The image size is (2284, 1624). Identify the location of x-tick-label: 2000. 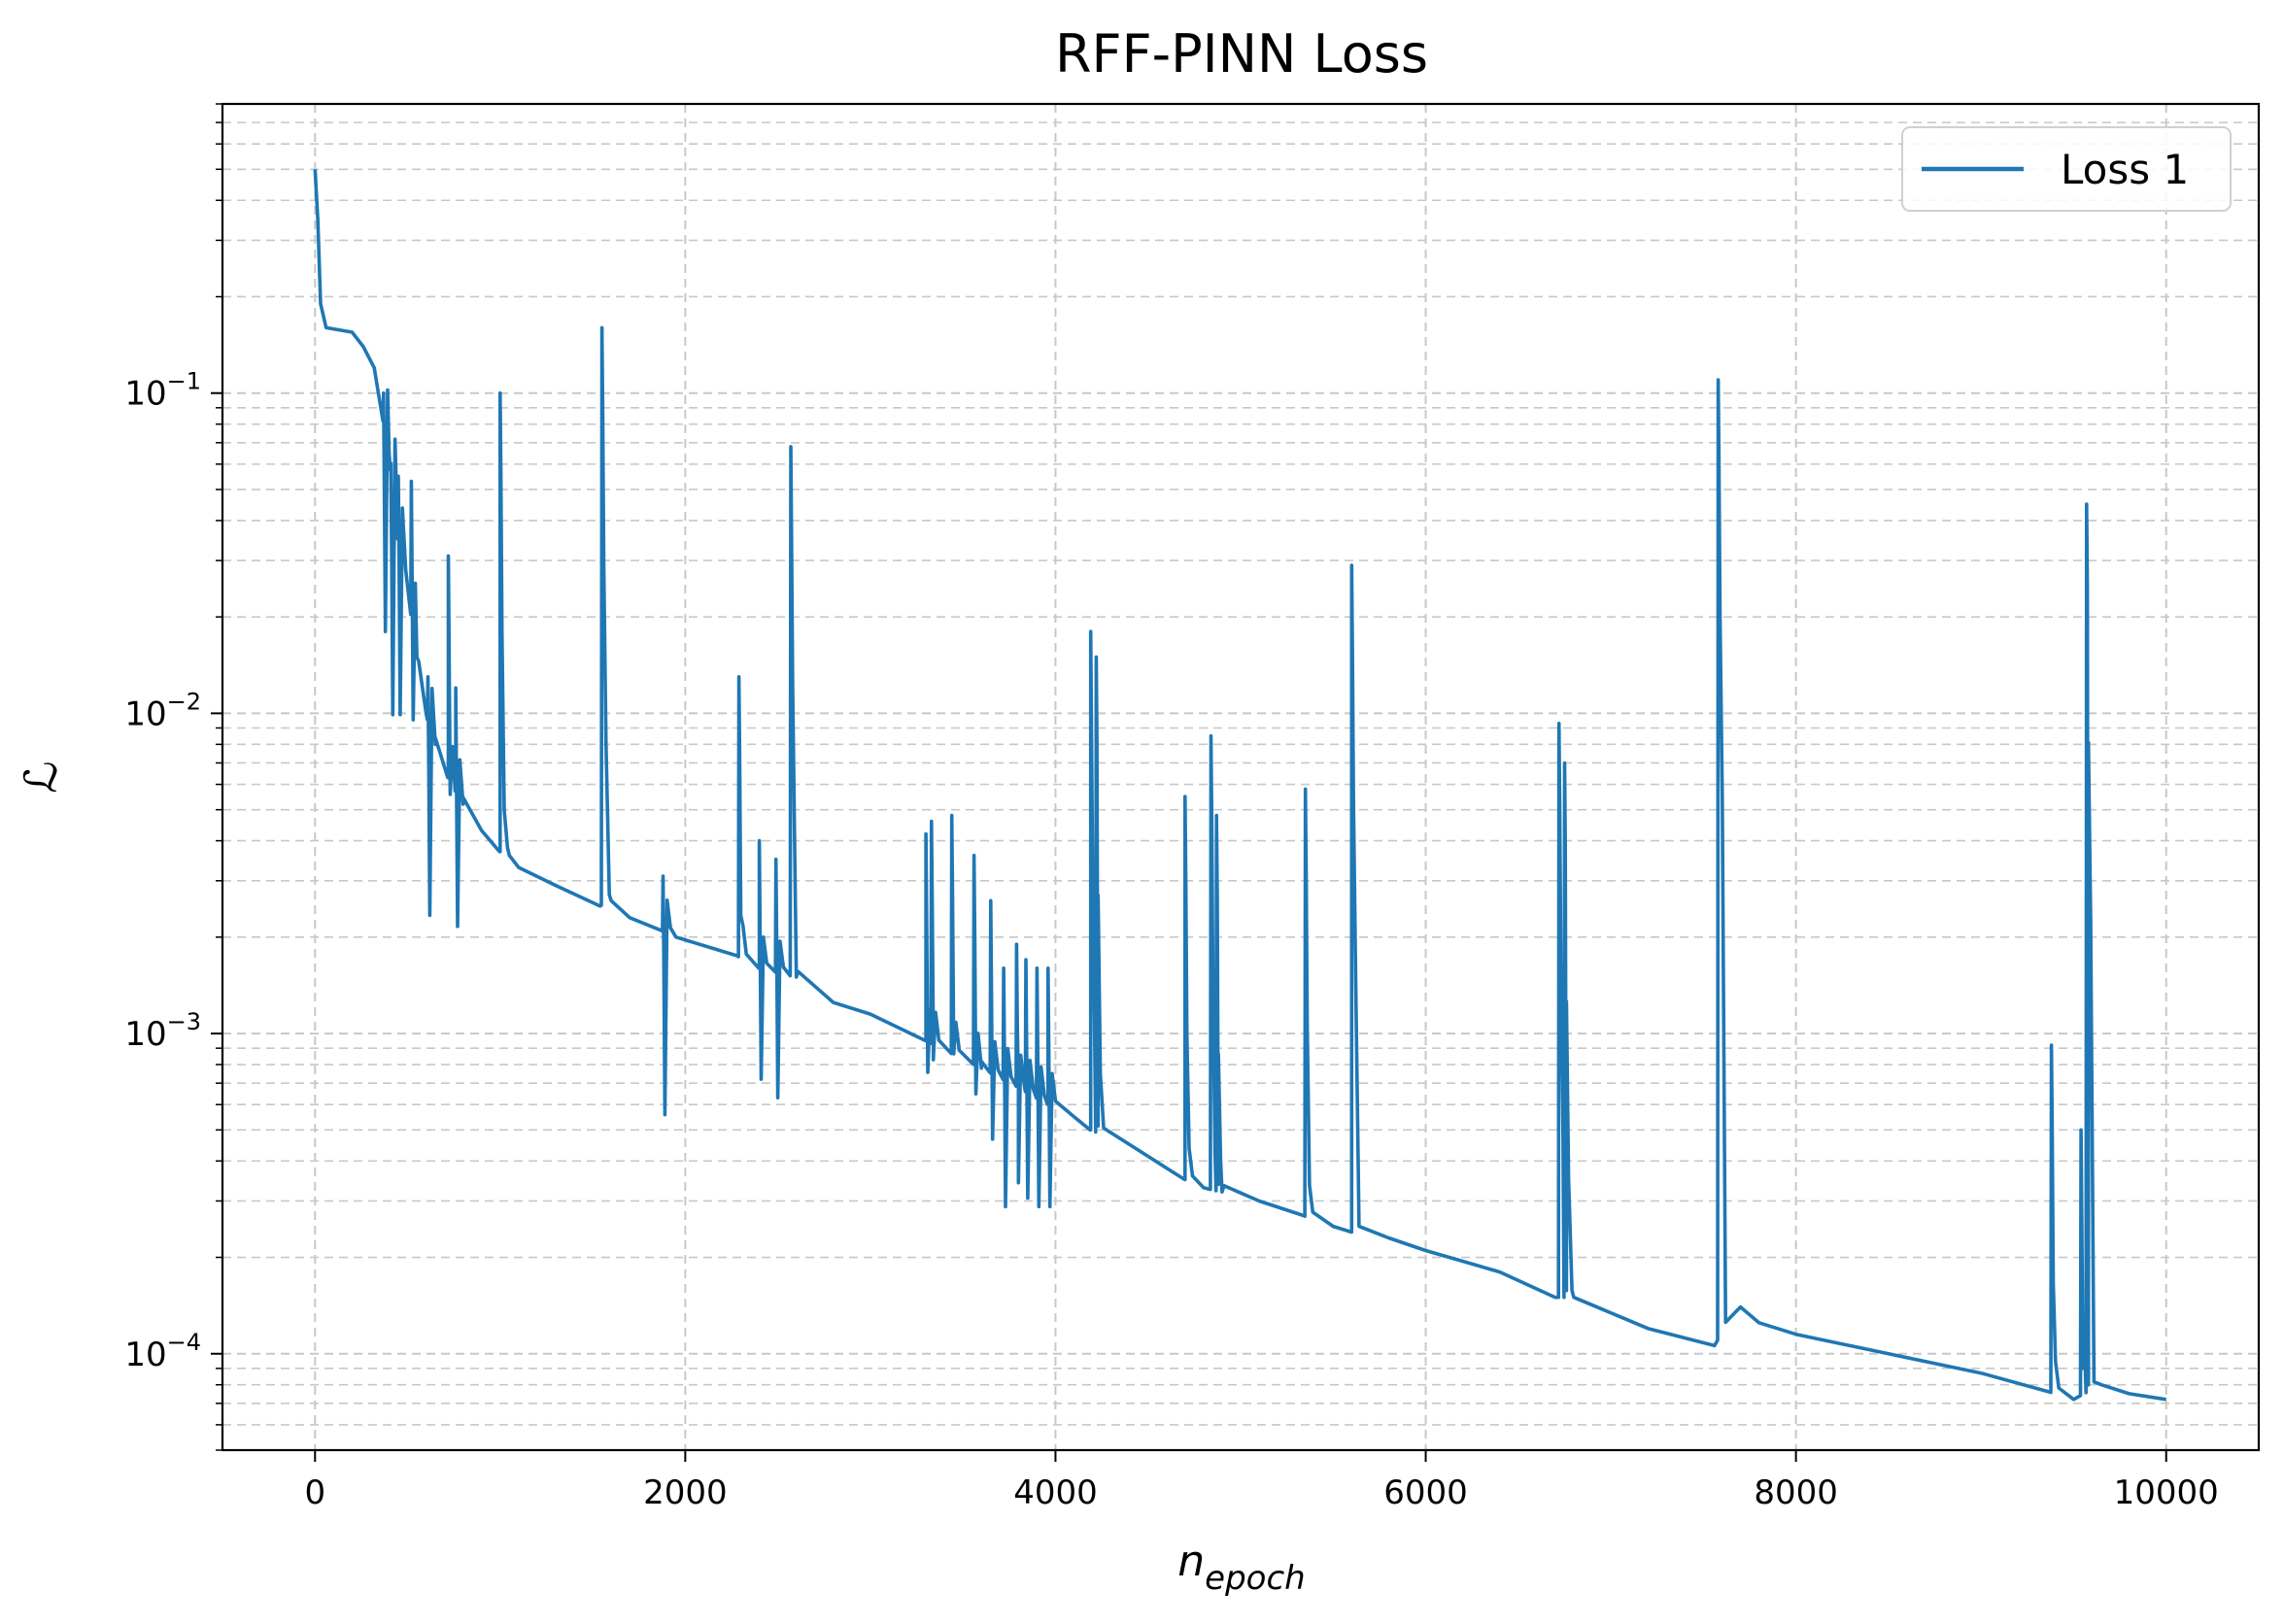
(685, 1492).